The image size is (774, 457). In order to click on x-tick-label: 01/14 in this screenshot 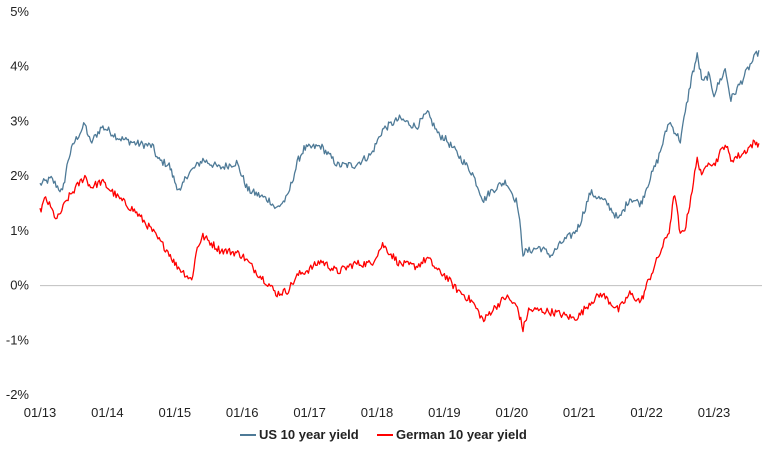, I will do `click(107, 412)`.